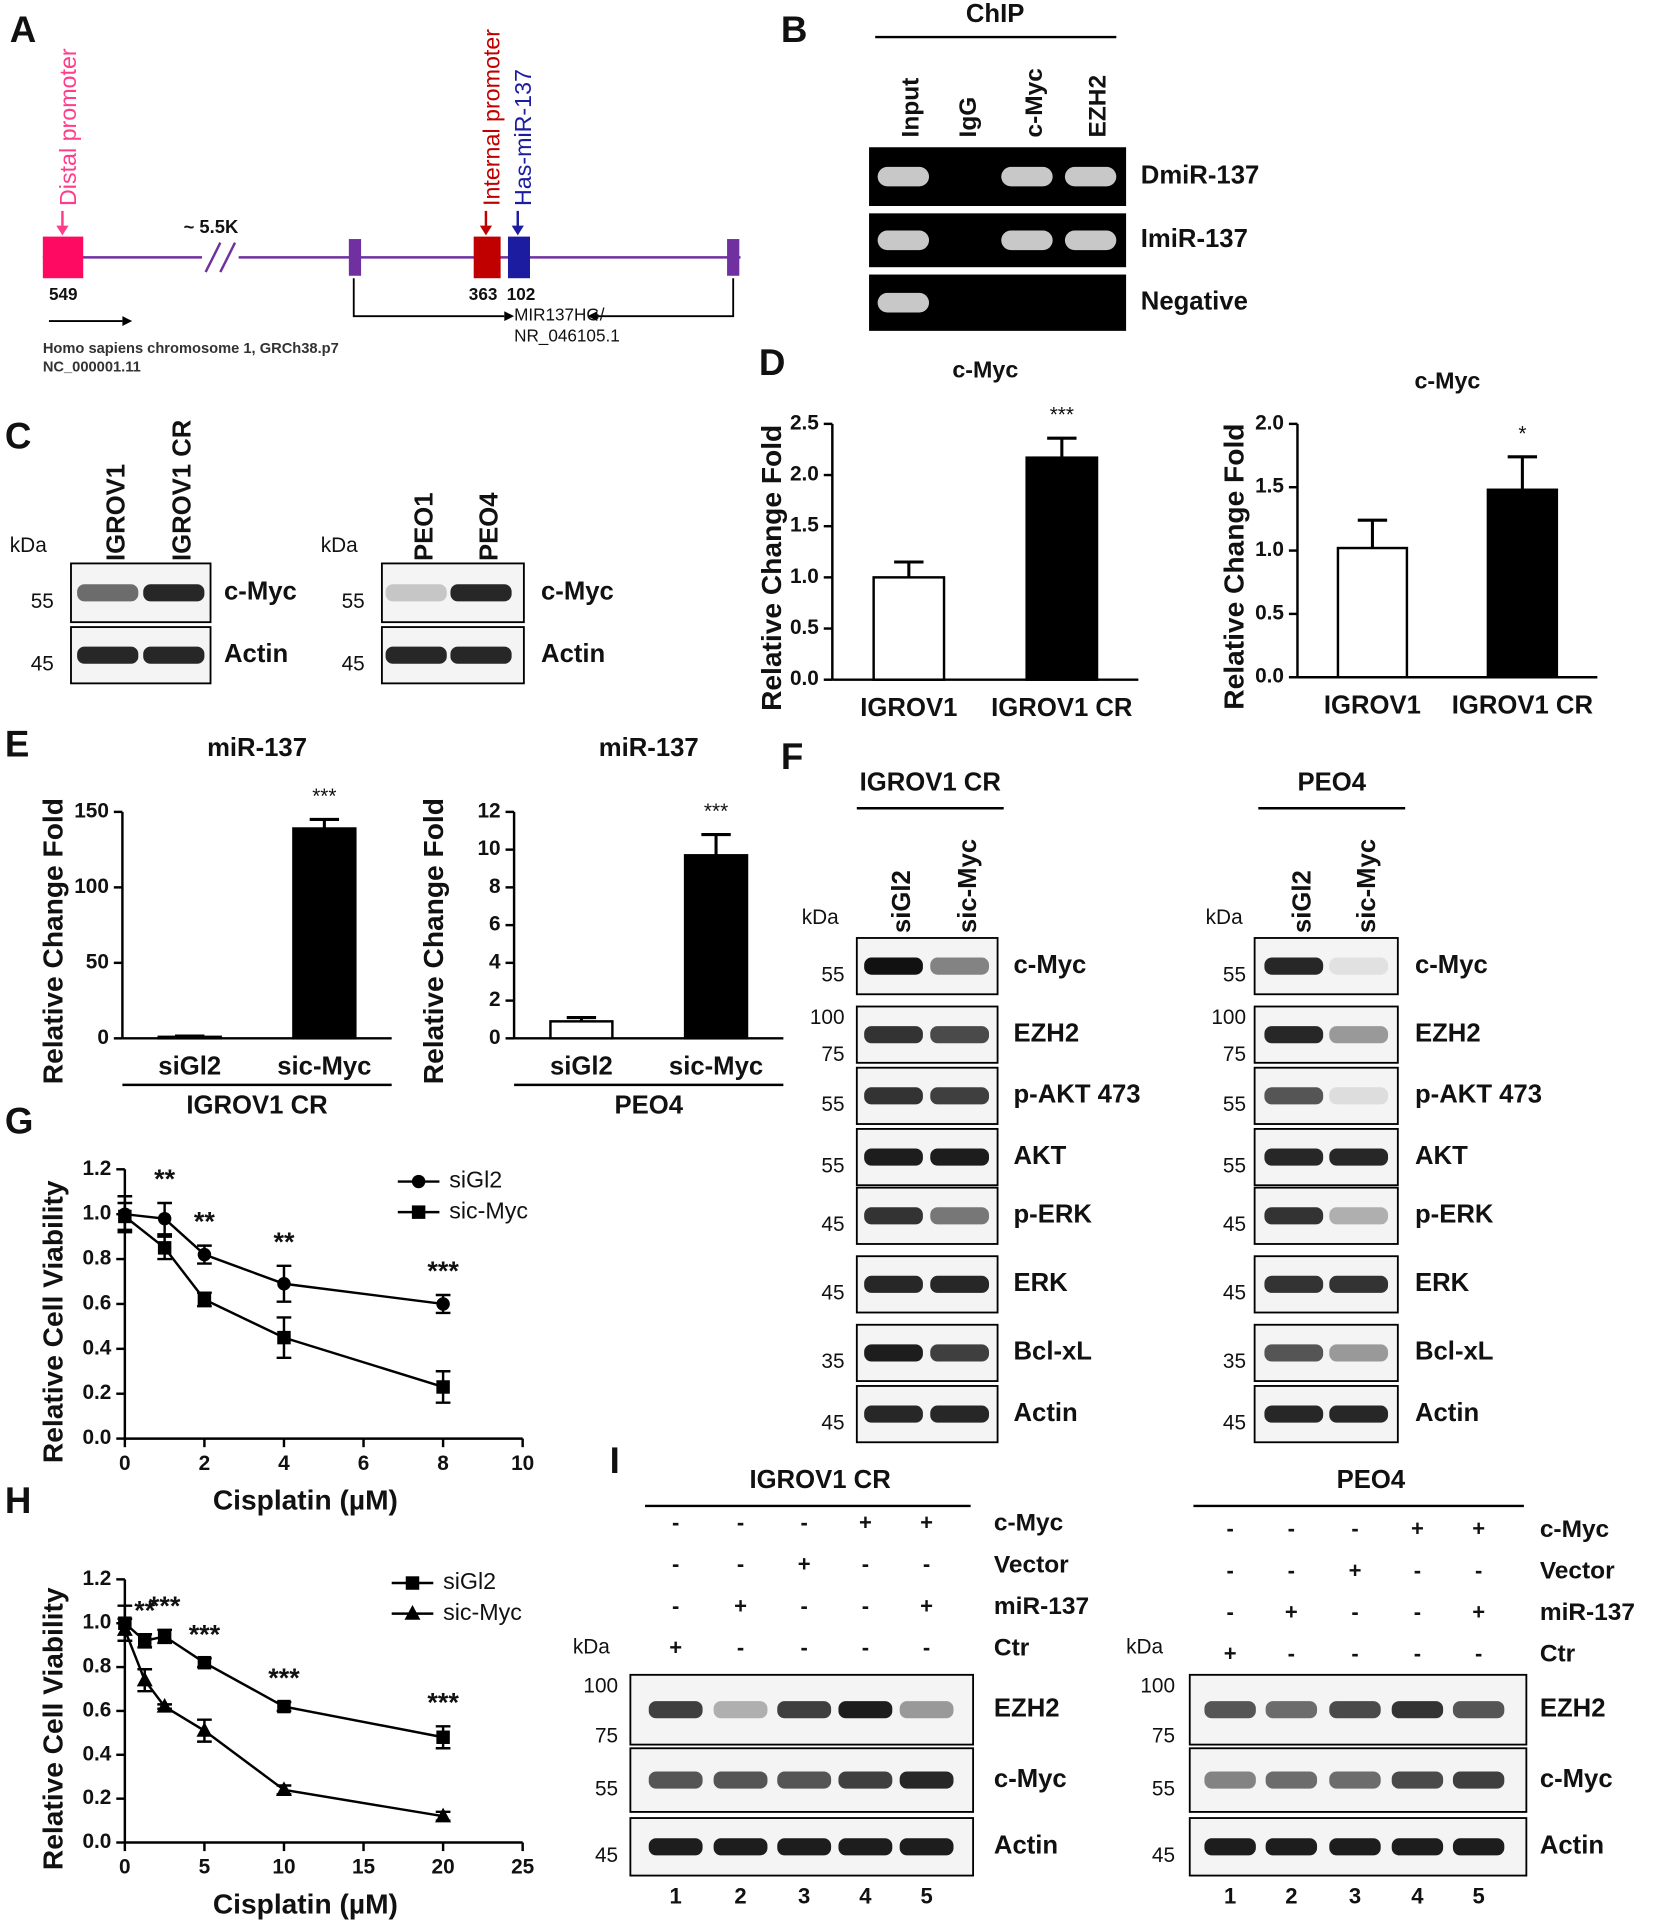 The height and width of the screenshot is (1920, 1661). What do you see at coordinates (204, 1222) in the screenshot?
I see `significance: **` at bounding box center [204, 1222].